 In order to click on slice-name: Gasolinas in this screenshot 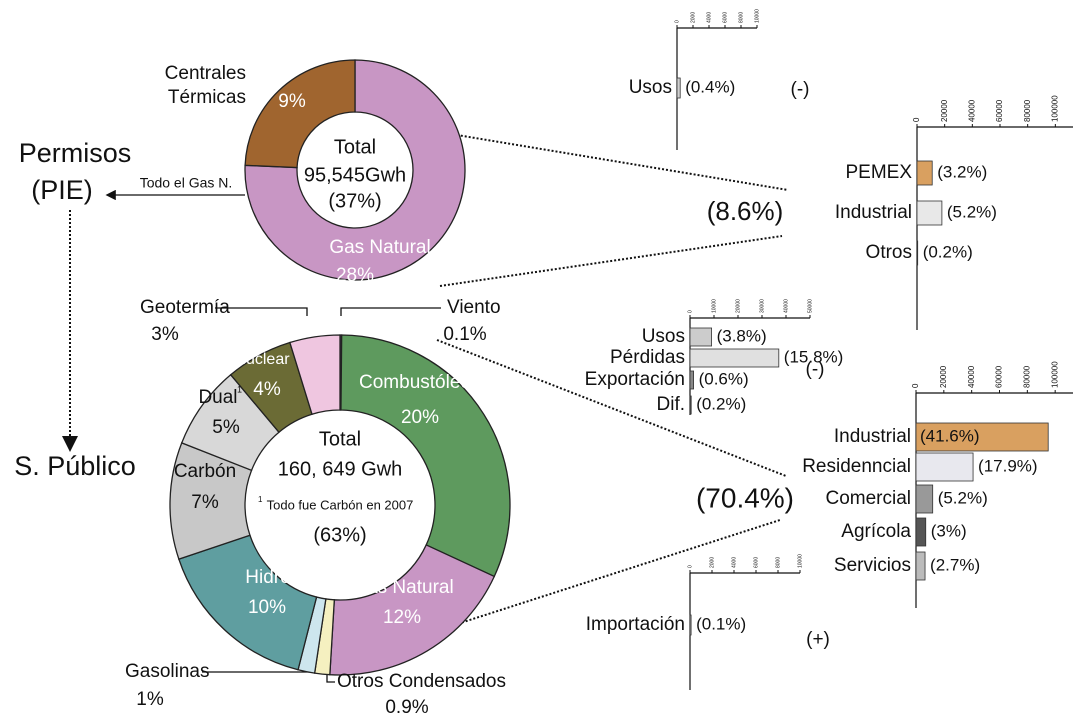, I will do `click(167, 671)`.